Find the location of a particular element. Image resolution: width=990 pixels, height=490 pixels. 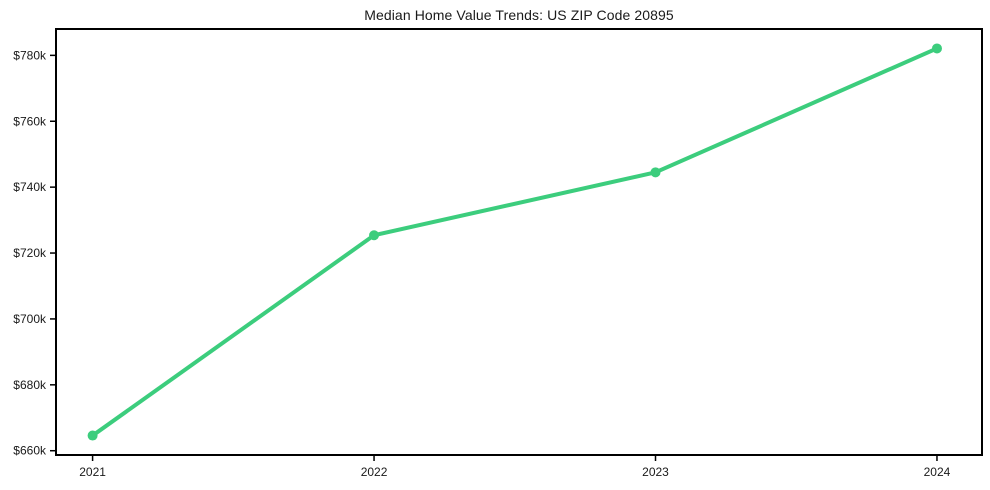

y-tick-label: $700k is located at coordinates (30, 319).